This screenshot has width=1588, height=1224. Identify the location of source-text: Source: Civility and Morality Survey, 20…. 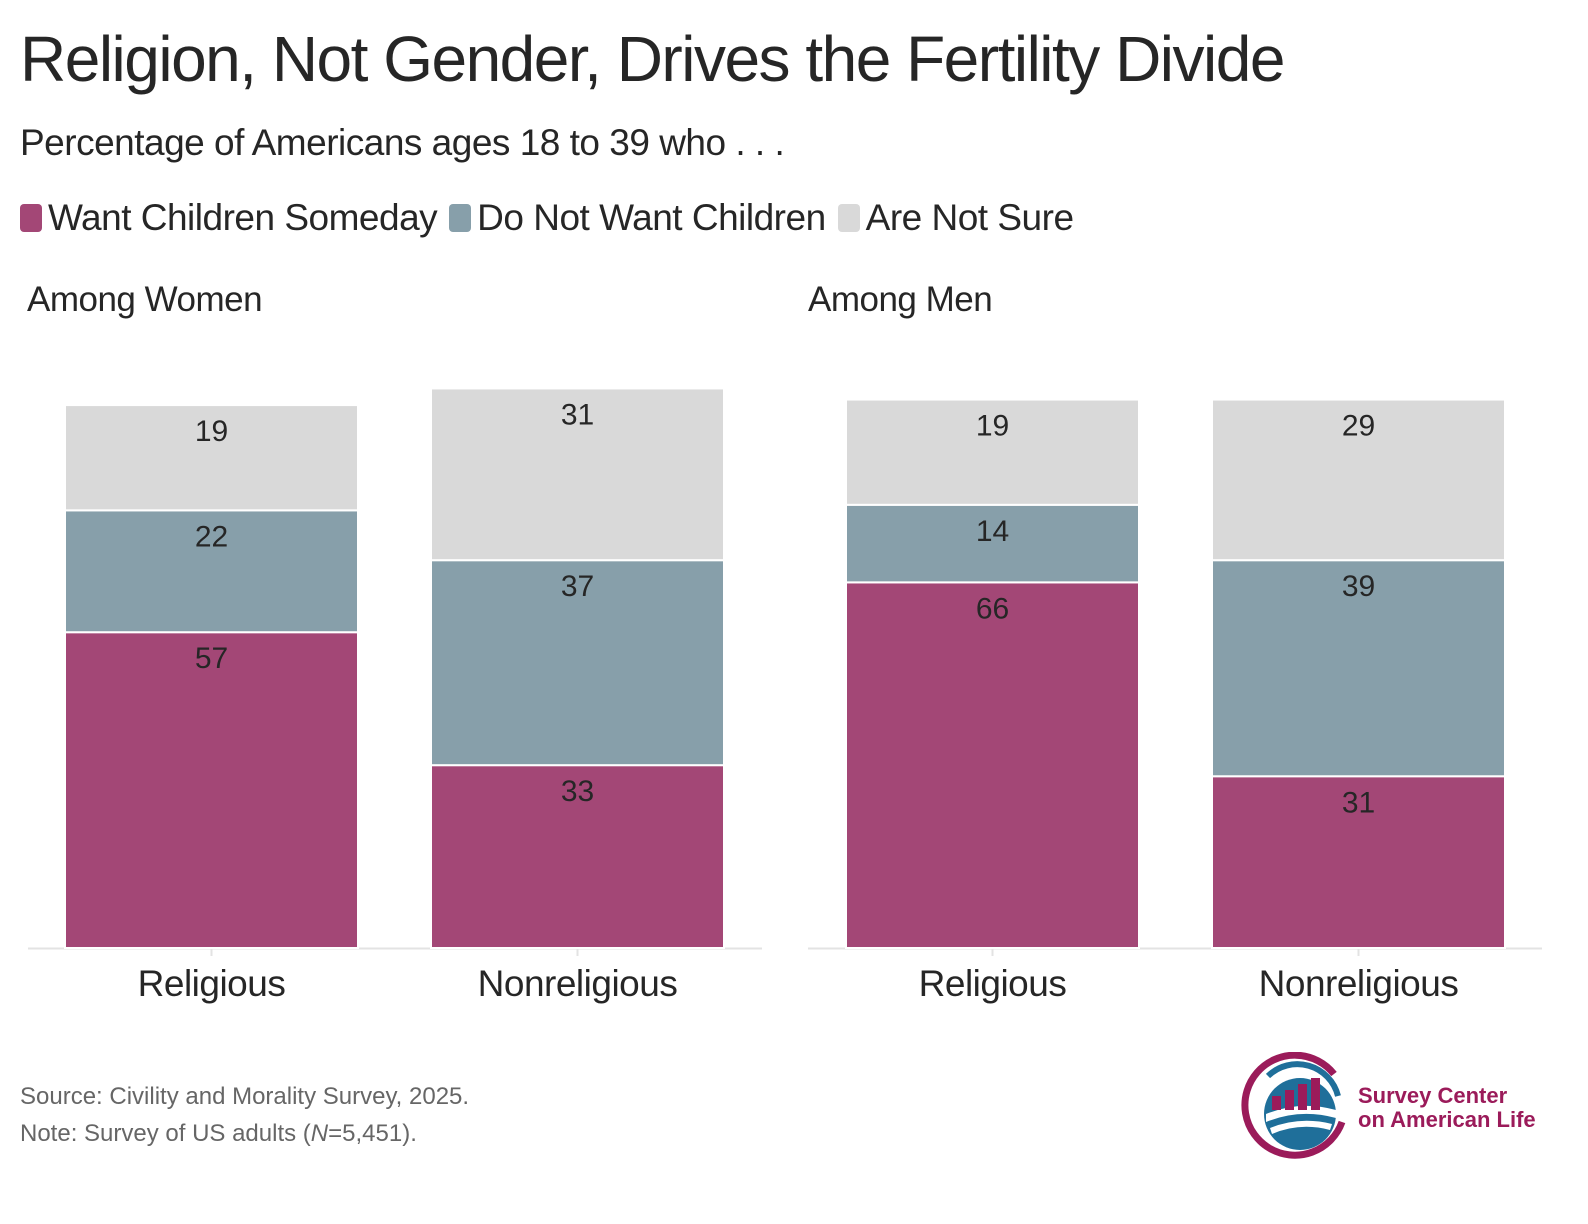
(245, 1096).